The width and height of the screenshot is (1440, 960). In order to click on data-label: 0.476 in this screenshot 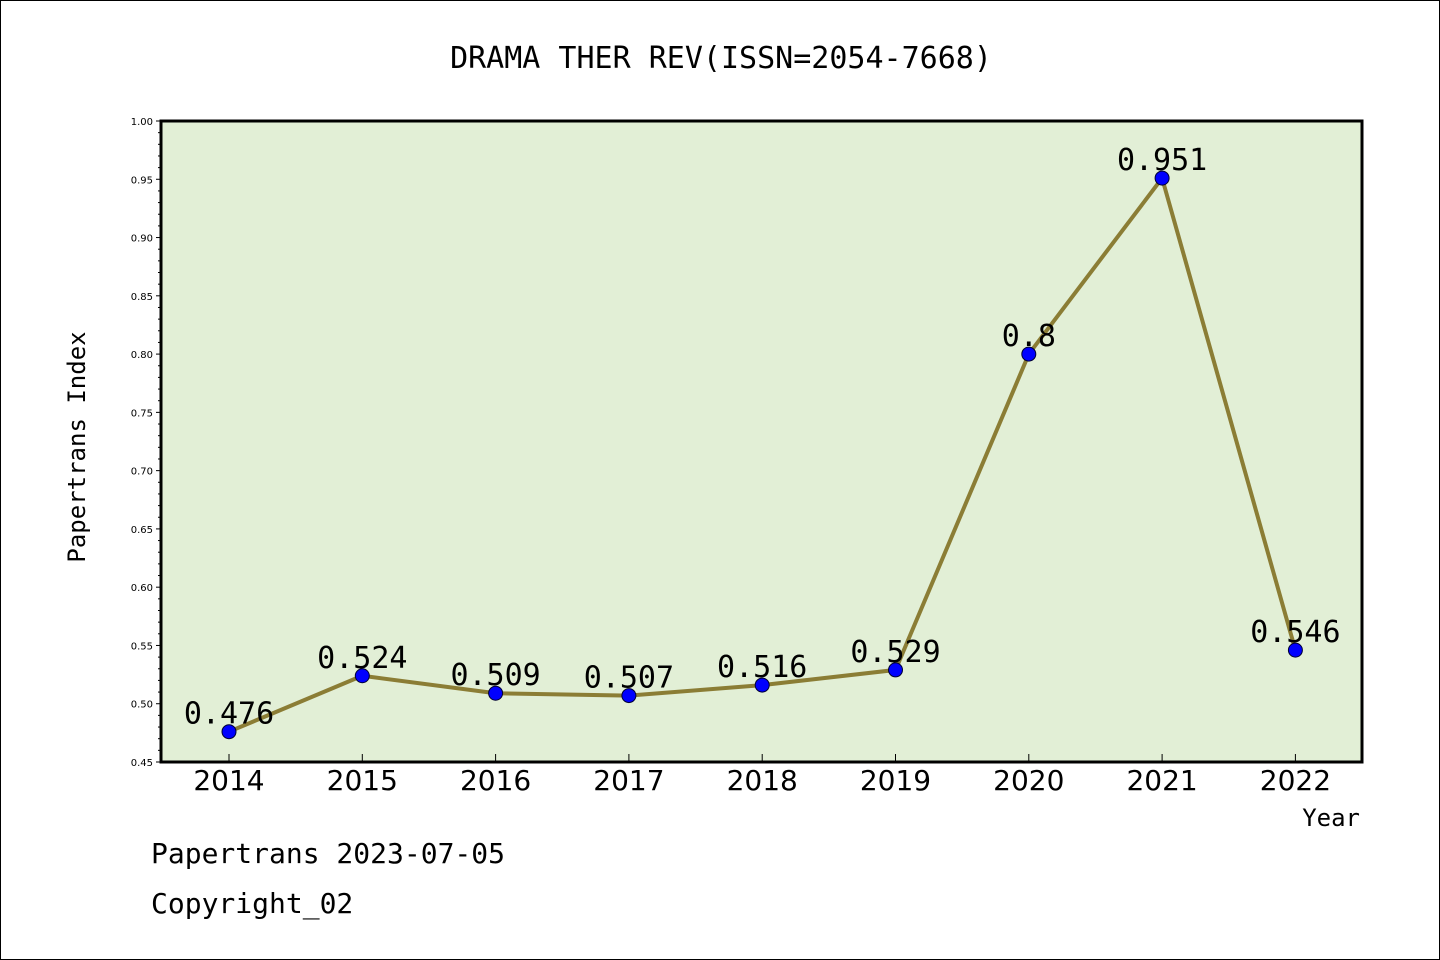, I will do `click(229, 714)`.